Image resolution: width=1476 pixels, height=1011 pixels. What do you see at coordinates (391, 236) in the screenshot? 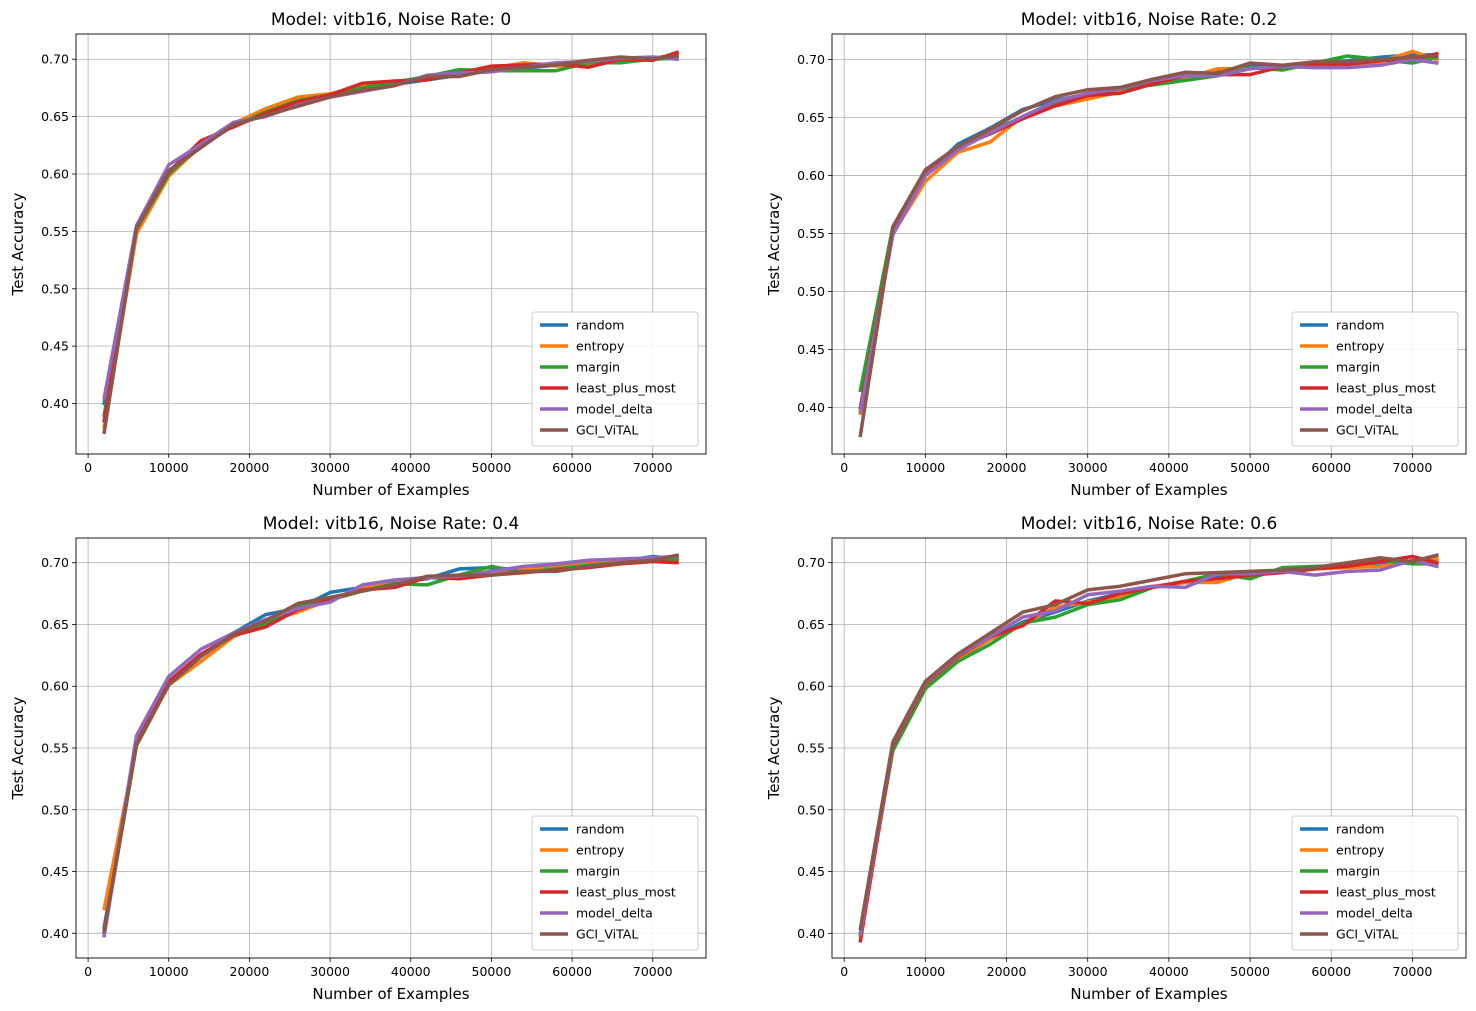
I see `series-line-least-plus-most` at bounding box center [391, 236].